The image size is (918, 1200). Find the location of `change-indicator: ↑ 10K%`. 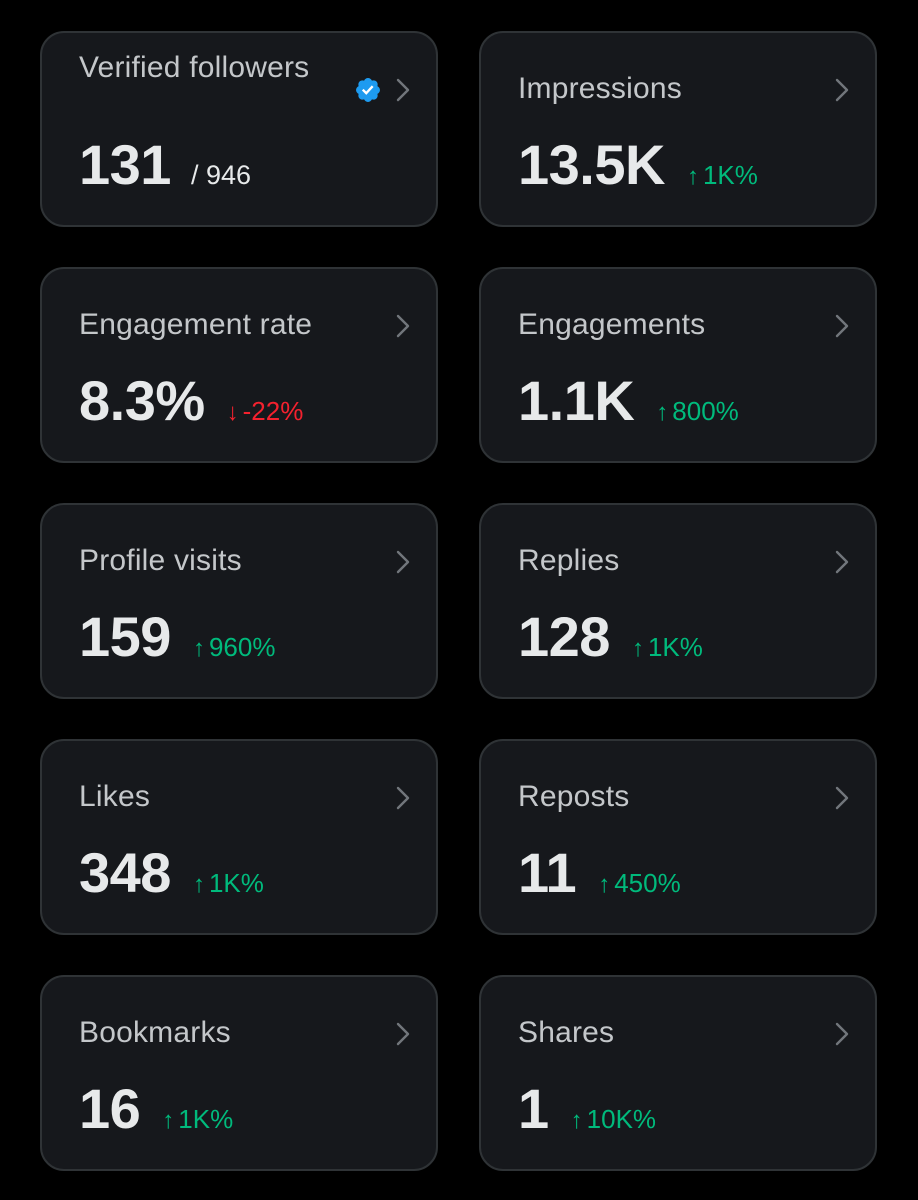

change-indicator: ↑ 10K% is located at coordinates (613, 1119).